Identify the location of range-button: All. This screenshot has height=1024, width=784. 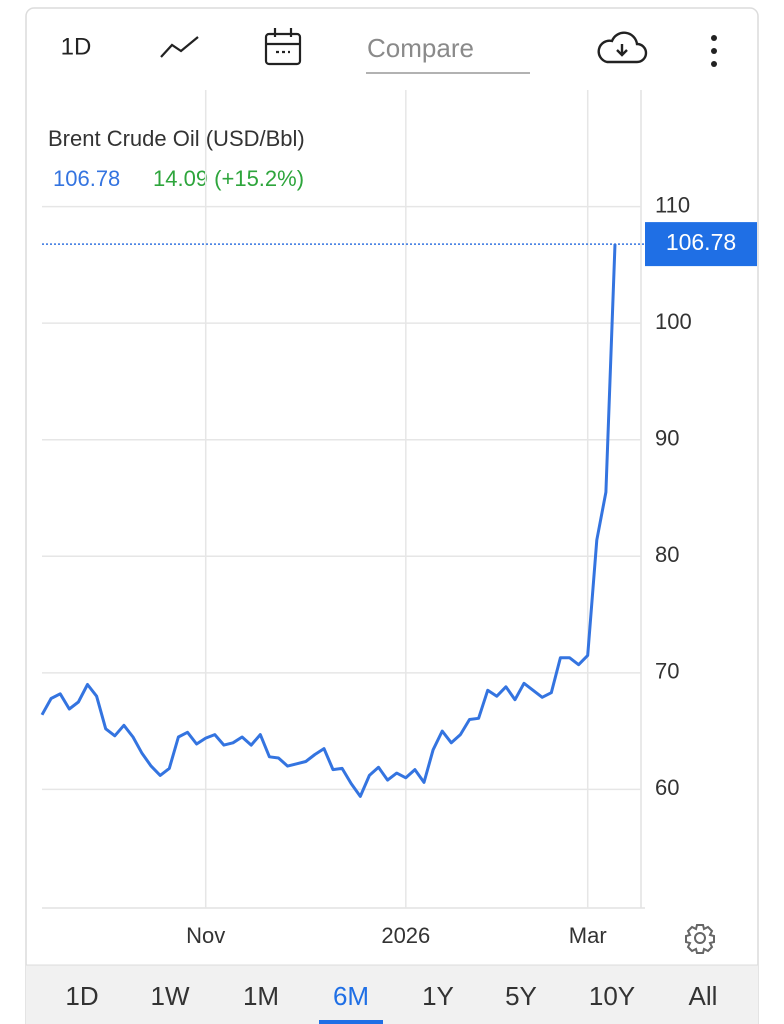
(703, 996).